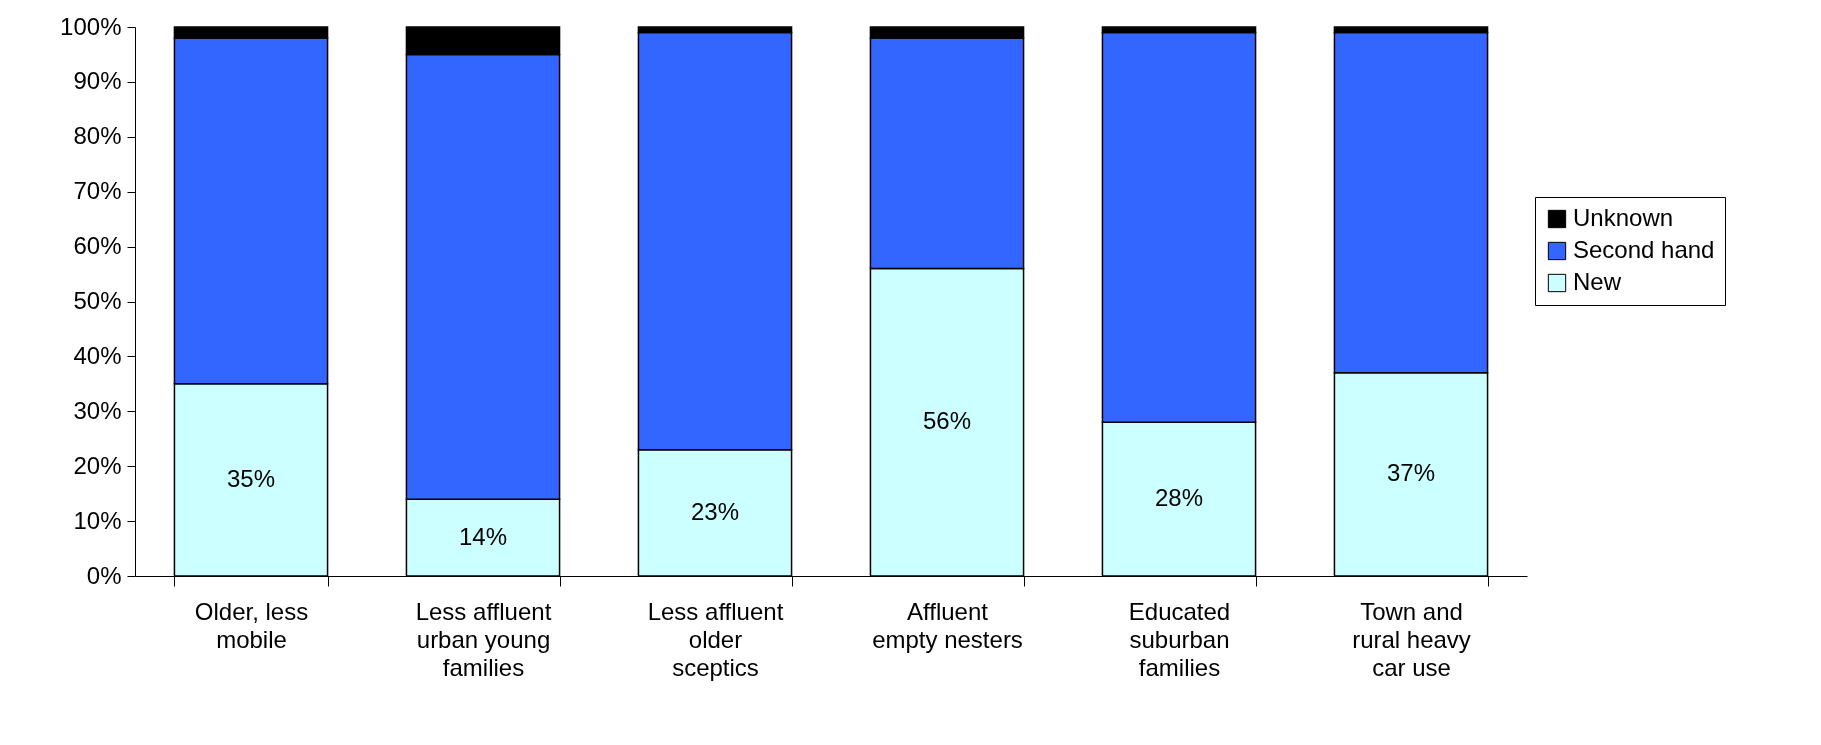 The width and height of the screenshot is (1821, 745). I want to click on legend-label: Unknown, so click(1623, 217).